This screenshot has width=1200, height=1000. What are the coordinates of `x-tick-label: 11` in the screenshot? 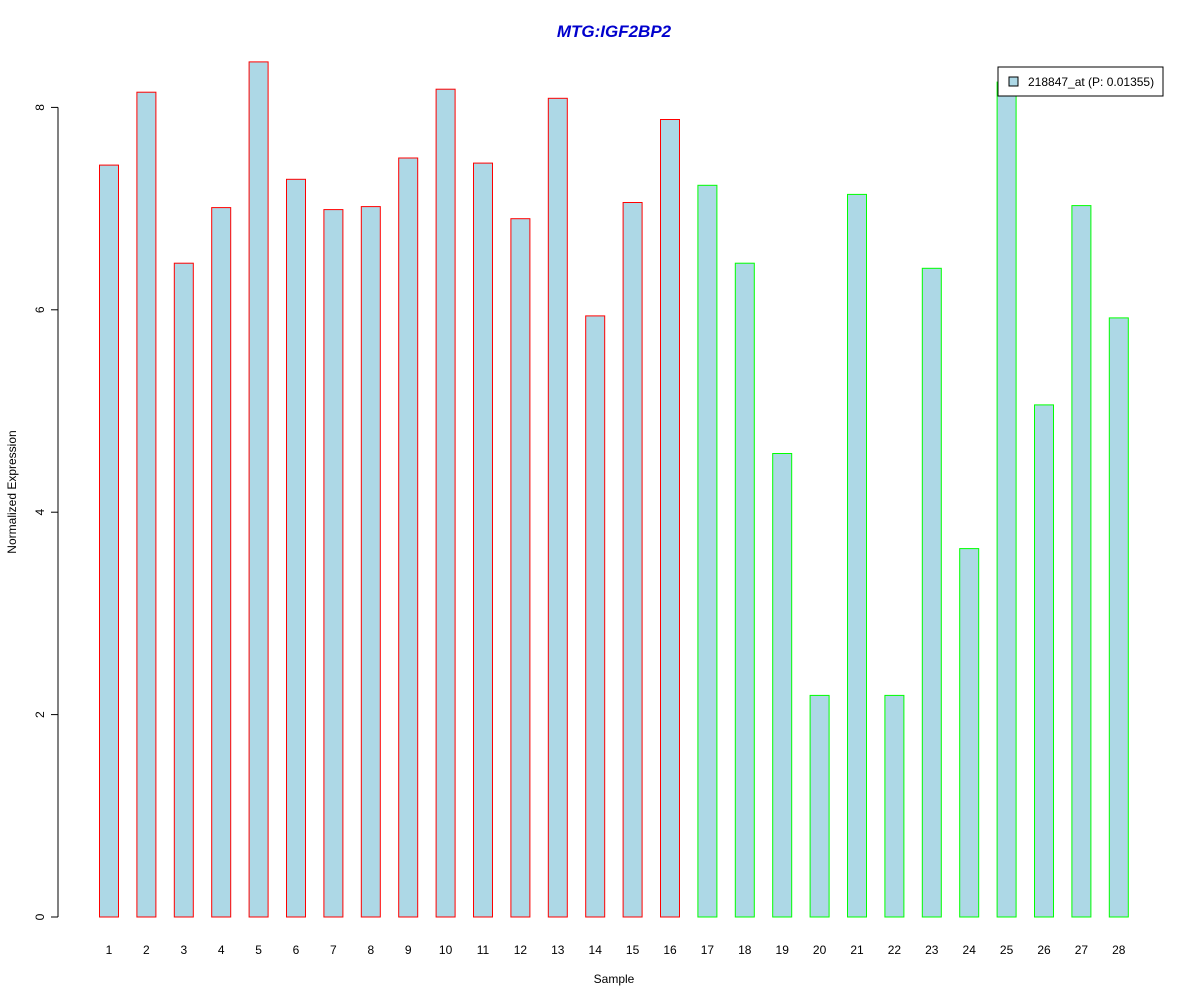 It's located at (483, 950).